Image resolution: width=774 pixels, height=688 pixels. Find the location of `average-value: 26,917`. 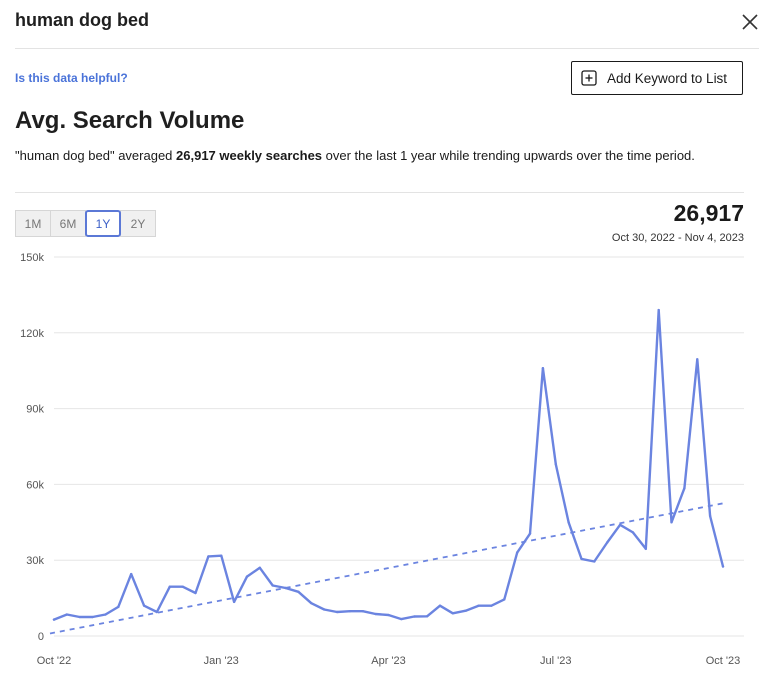

average-value: 26,917 is located at coordinates (708, 213).